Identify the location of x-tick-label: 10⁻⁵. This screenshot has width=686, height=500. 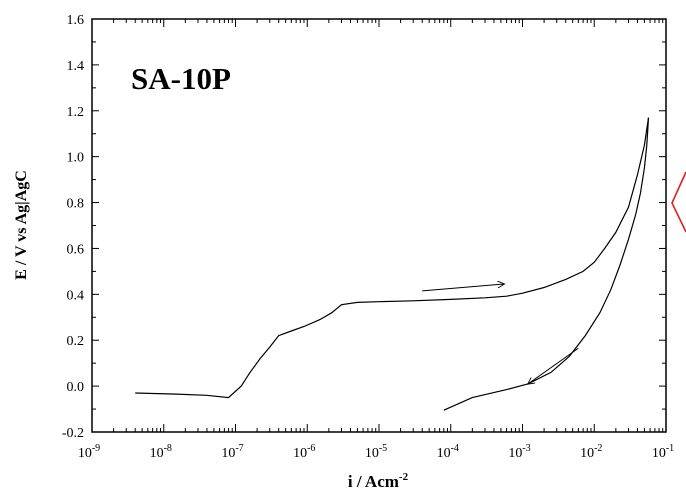
(376, 452).